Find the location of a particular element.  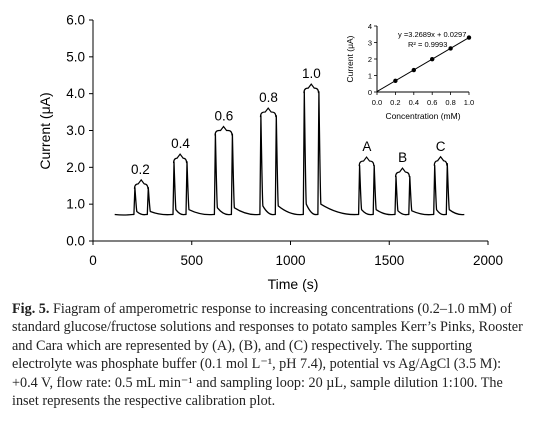

peak-label: C is located at coordinates (441, 146).